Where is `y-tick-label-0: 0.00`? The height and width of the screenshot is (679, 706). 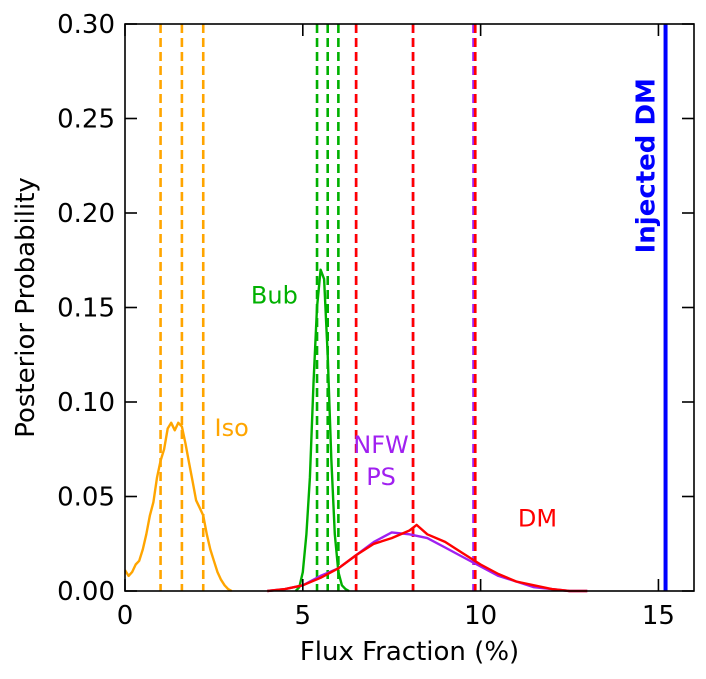 y-tick-label-0: 0.00 is located at coordinates (86, 592).